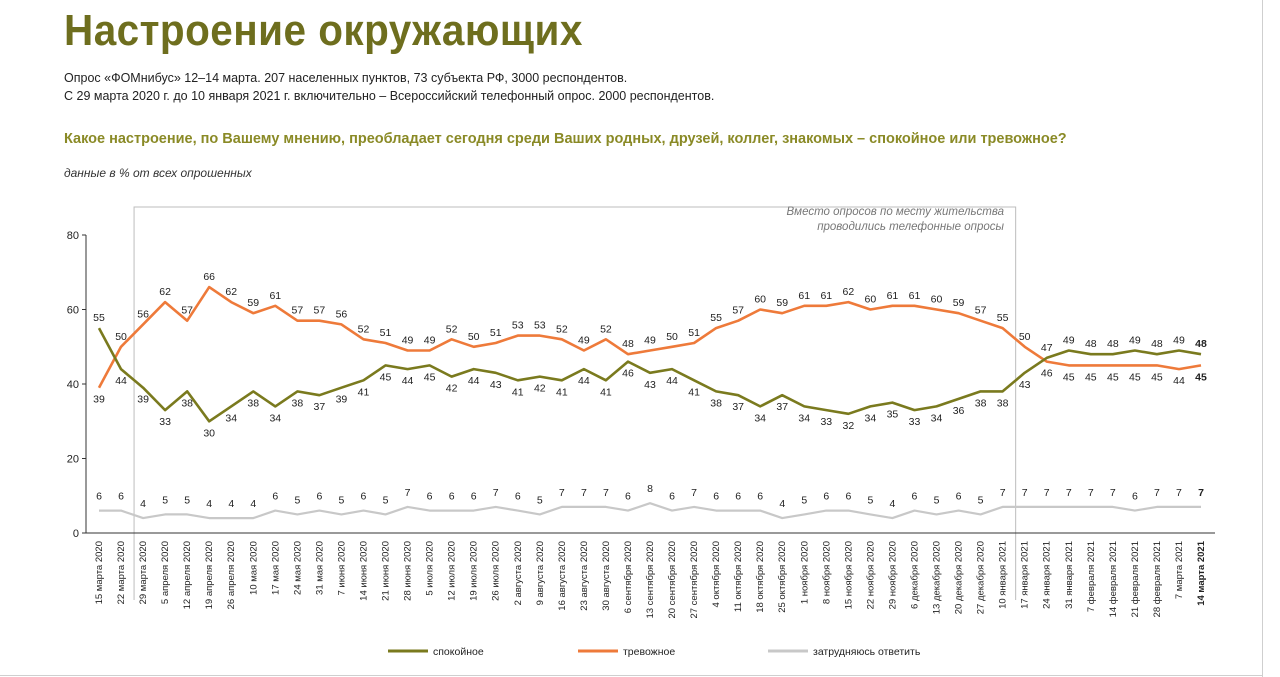 This screenshot has height=677, width=1280. What do you see at coordinates (518, 573) in the screenshot?
I see `x-tick-label: 2 августа 2020` at bounding box center [518, 573].